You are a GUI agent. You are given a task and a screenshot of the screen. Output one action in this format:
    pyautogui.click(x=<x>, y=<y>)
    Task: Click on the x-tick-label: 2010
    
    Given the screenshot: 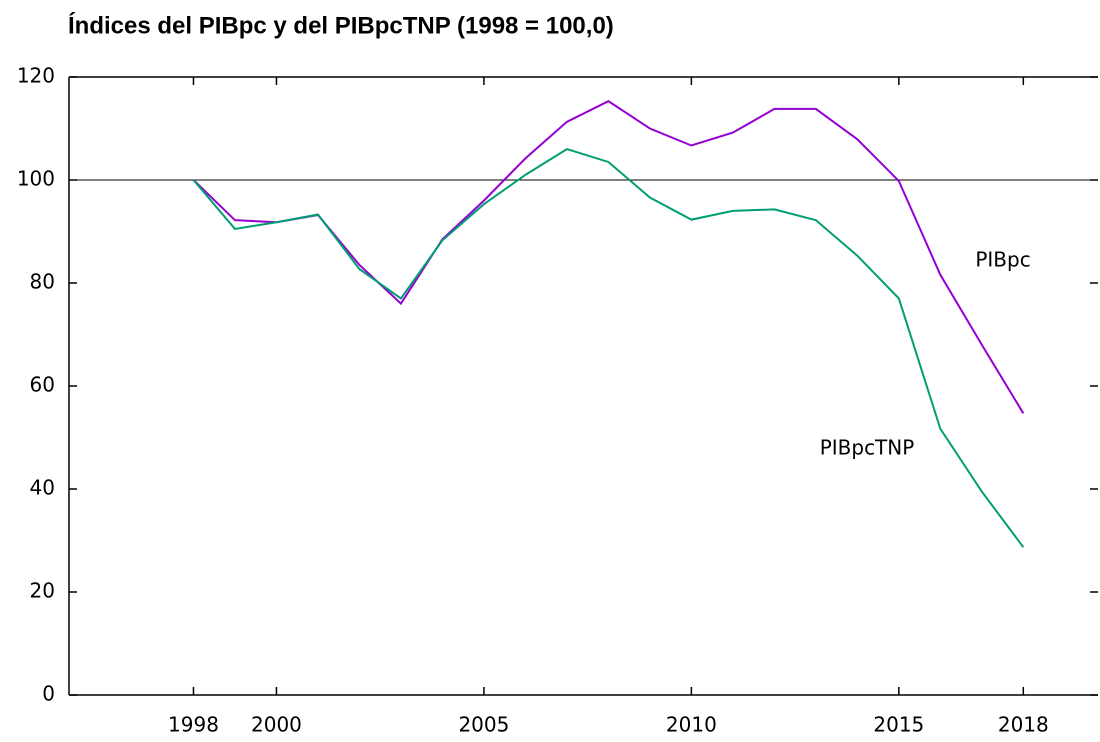 What is the action you would take?
    pyautogui.click(x=691, y=725)
    